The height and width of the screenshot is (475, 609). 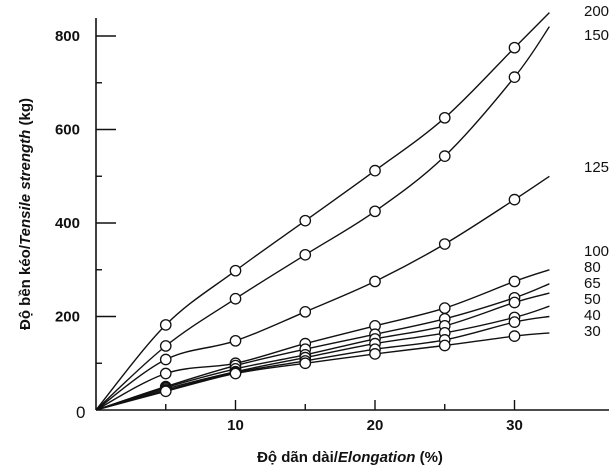 What do you see at coordinates (67, 223) in the screenshot?
I see `y-tick-label: 400` at bounding box center [67, 223].